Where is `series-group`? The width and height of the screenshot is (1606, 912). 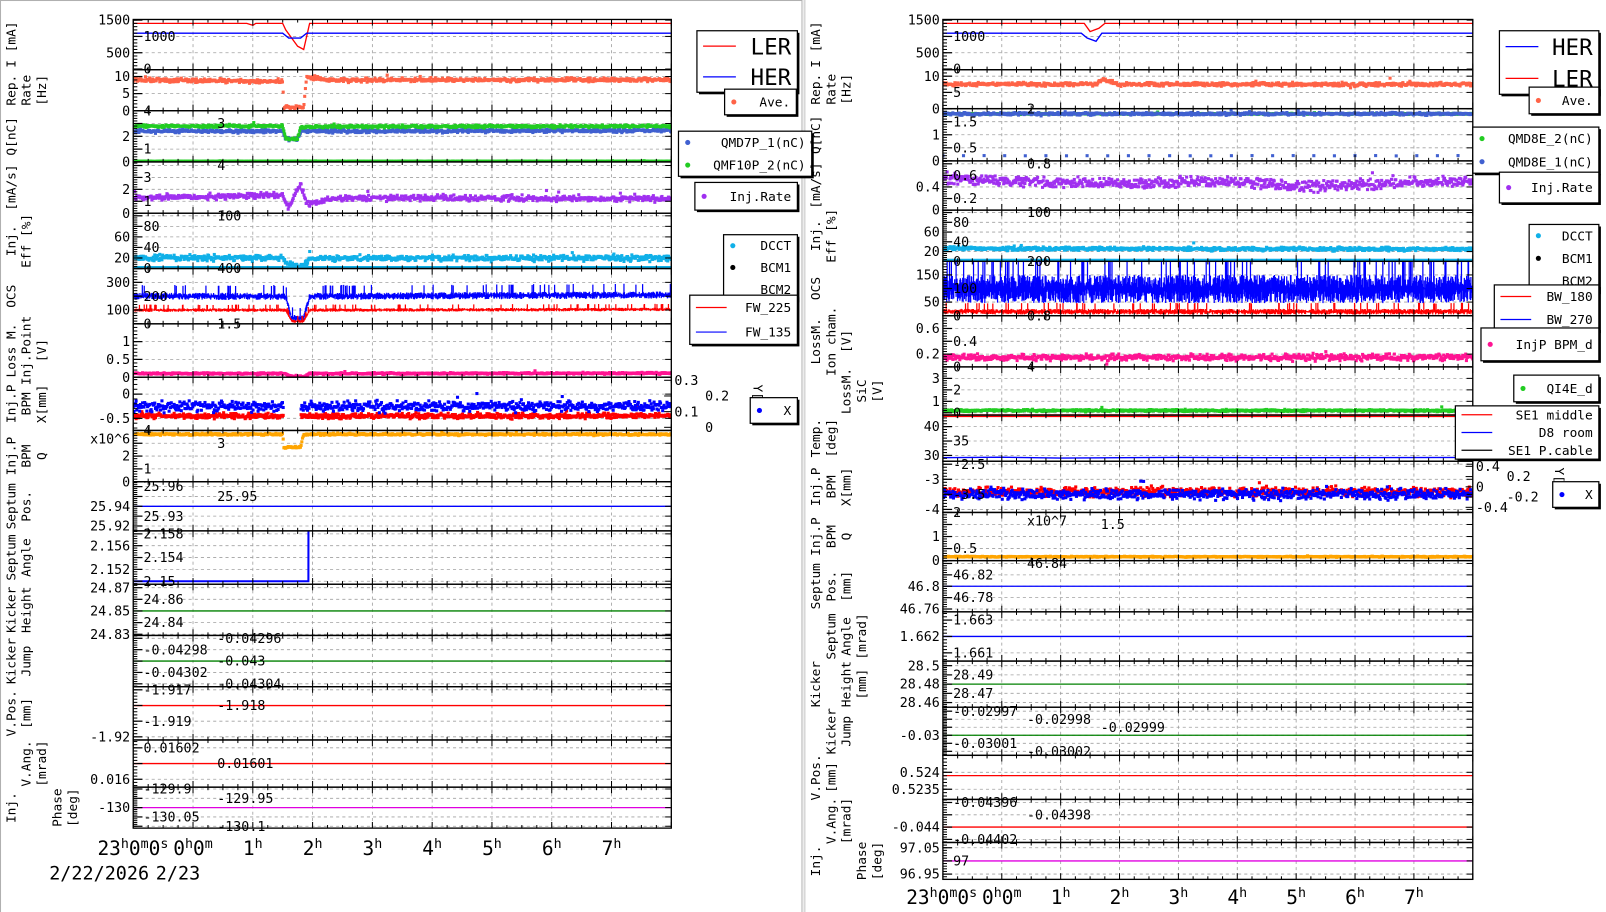 series-group is located at coordinates (402, 141).